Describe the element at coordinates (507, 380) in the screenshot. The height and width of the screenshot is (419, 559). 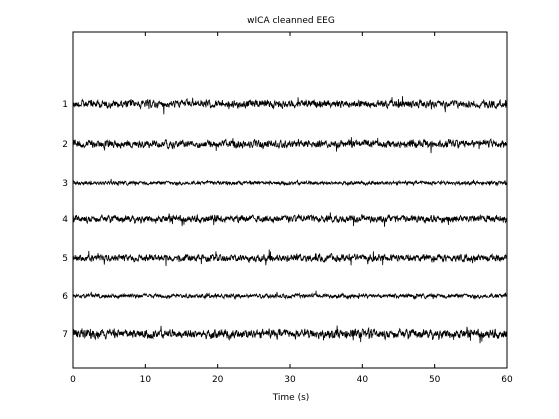
I see `x-tick-label: 60` at that location.